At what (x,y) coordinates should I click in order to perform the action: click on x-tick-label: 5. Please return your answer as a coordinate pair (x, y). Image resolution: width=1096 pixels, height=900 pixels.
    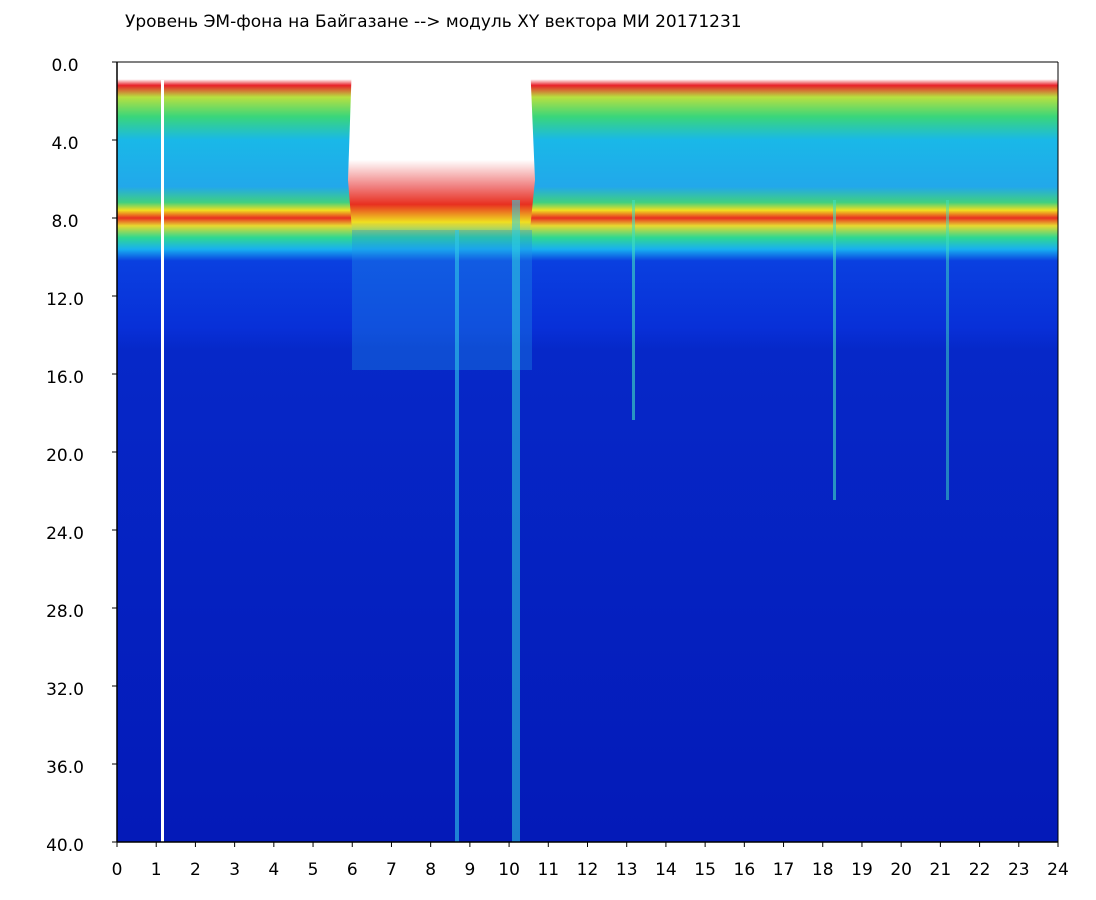
    Looking at the image, I should click on (313, 870).